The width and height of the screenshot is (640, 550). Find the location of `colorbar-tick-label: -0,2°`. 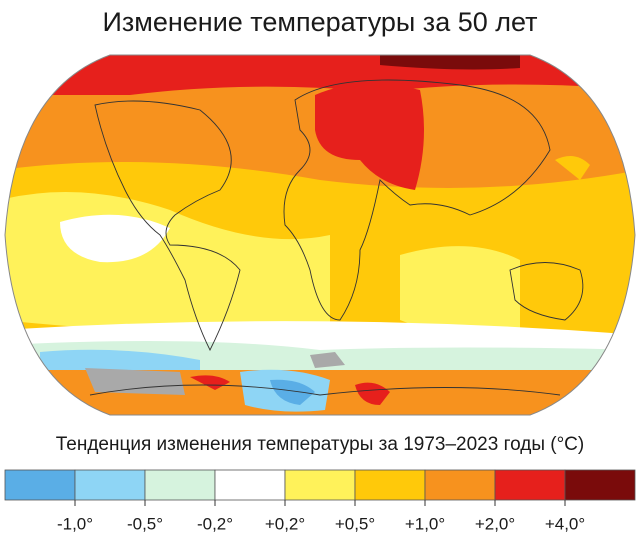

colorbar-tick-label: -0,2° is located at coordinates (215, 523).